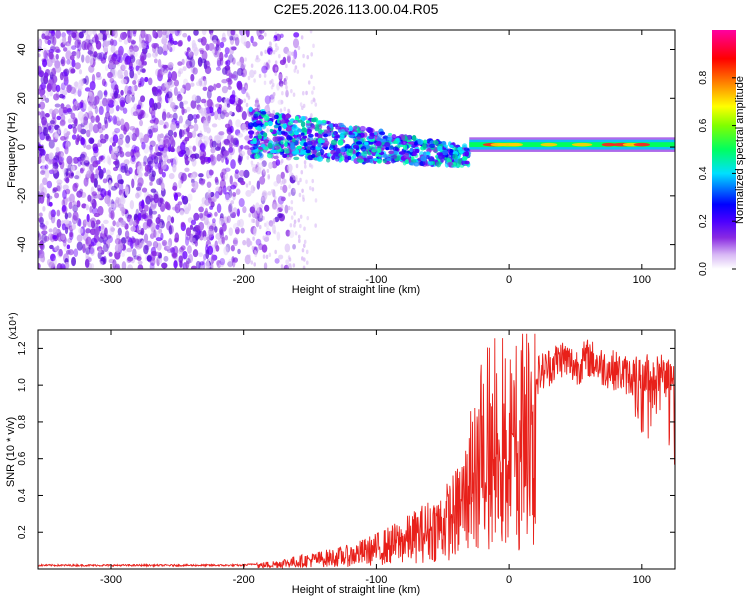 The width and height of the screenshot is (750, 600). I want to click on chart-title: C2E5.2026.113.00.04.R05, so click(356, 9).